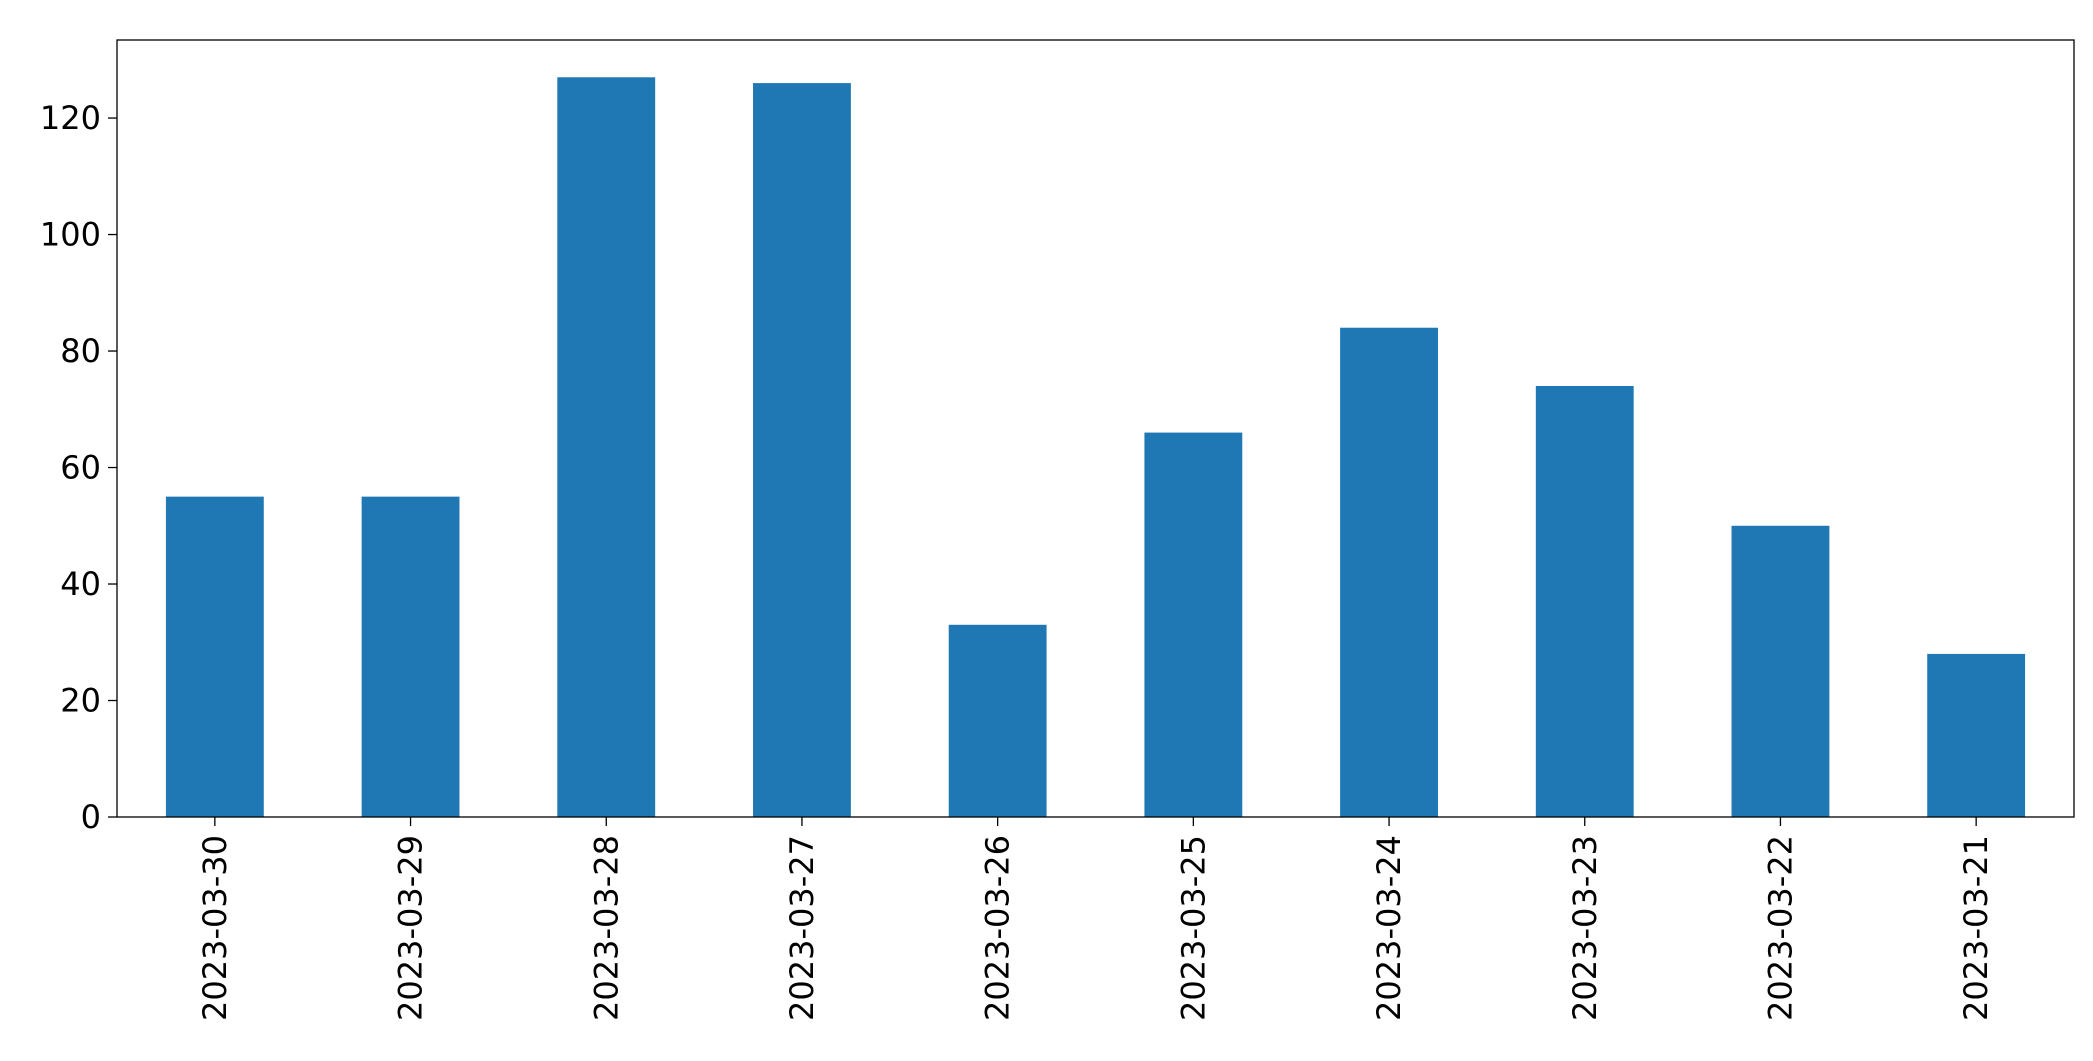  Describe the element at coordinates (1193, 928) in the screenshot. I see `x-tick-label: 2023-03-25` at that location.